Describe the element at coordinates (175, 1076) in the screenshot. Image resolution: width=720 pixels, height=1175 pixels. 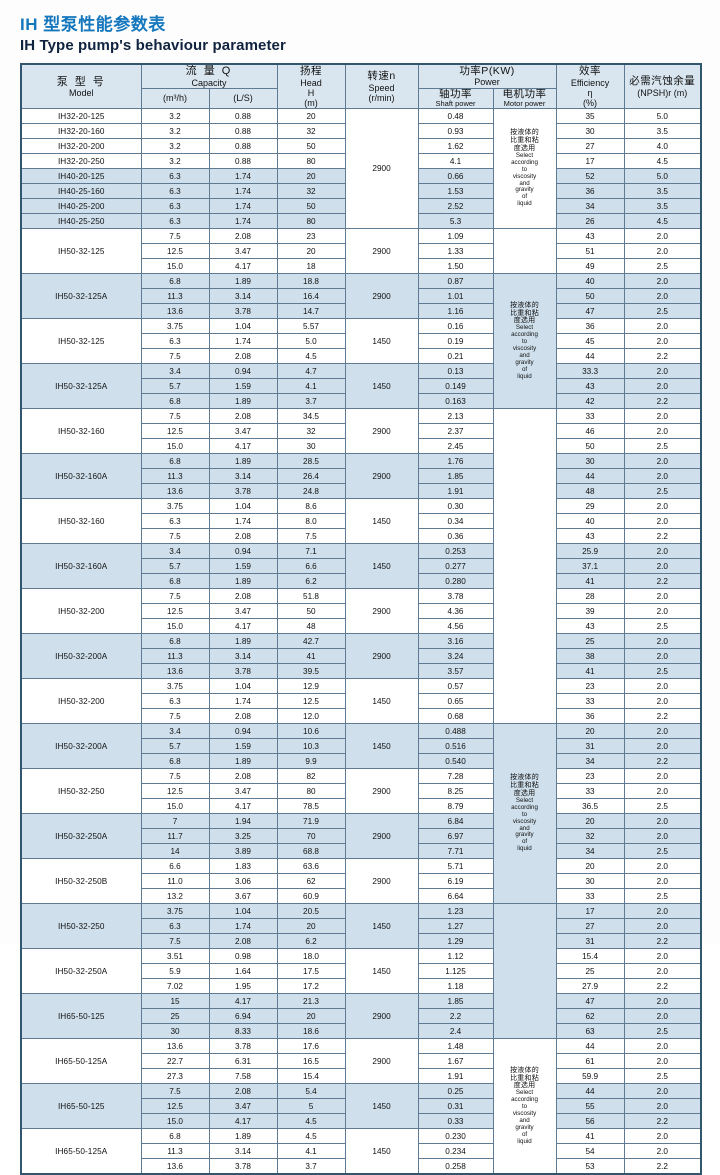
I see `cell-capacity-m3h: 27.3` at that location.